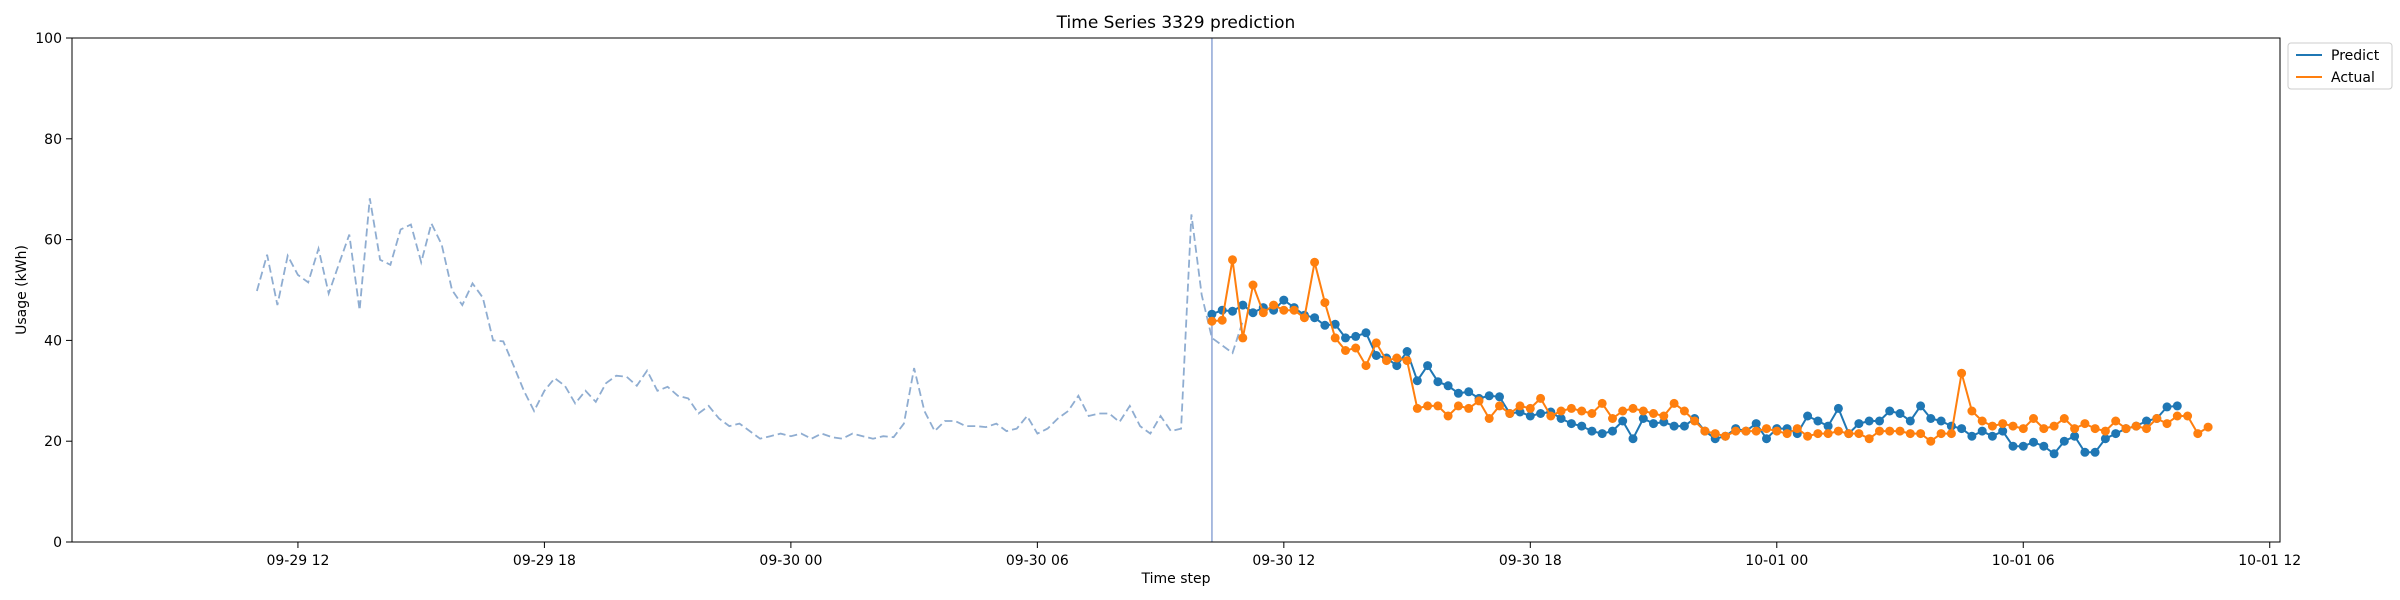 This screenshot has width=2400, height=600. What do you see at coordinates (2353, 78) in the screenshot?
I see `legend-actual-label: Actual` at bounding box center [2353, 78].